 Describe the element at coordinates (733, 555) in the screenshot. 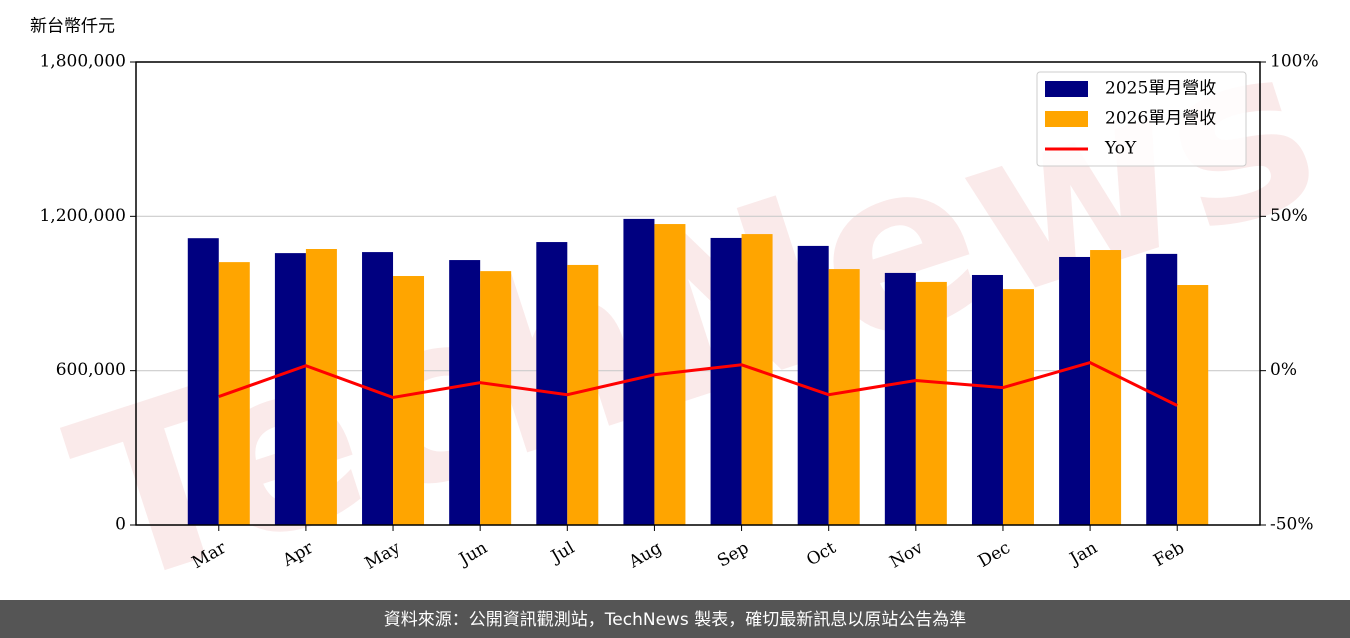

I see `x-tick-label: Sep` at that location.